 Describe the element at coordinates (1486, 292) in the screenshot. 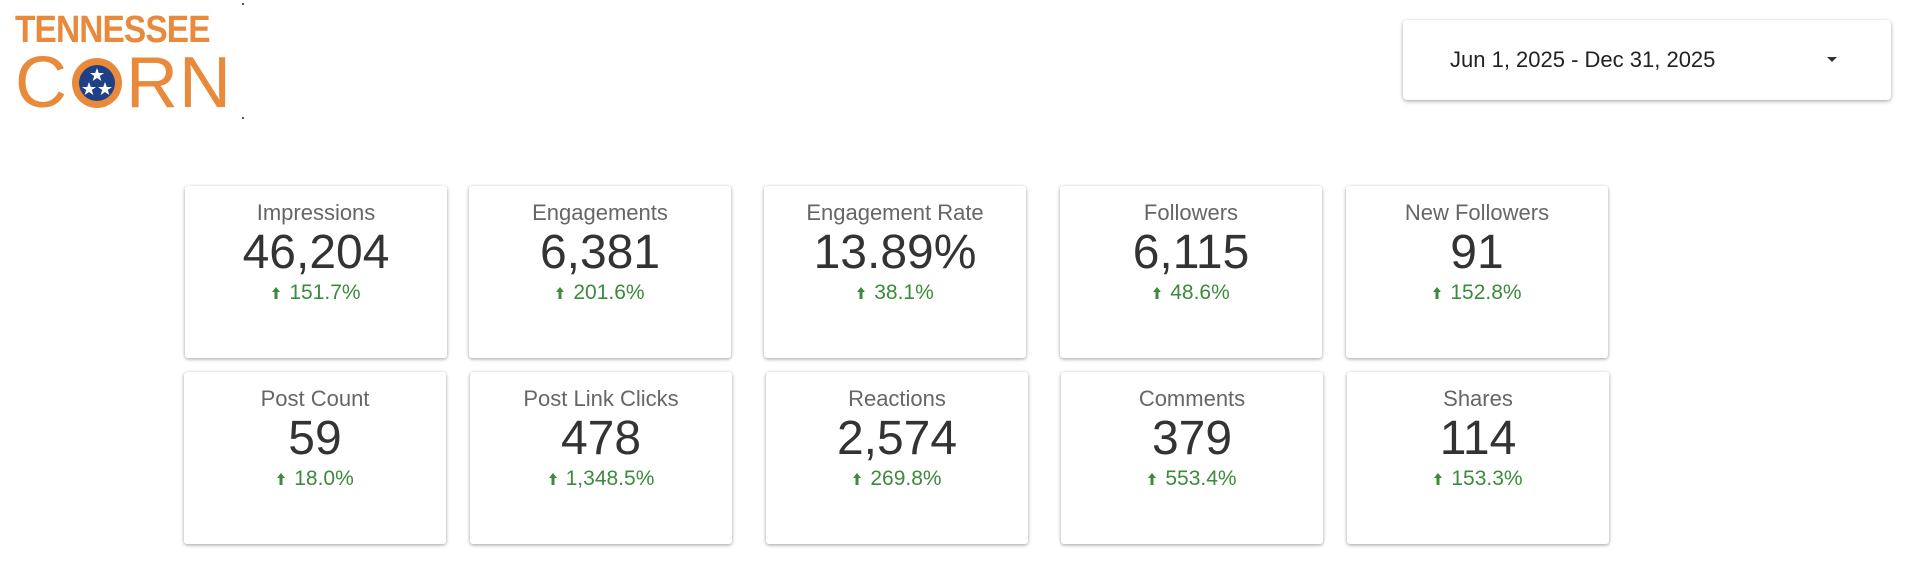

I see `metric-delta-value: 152.8%` at that location.